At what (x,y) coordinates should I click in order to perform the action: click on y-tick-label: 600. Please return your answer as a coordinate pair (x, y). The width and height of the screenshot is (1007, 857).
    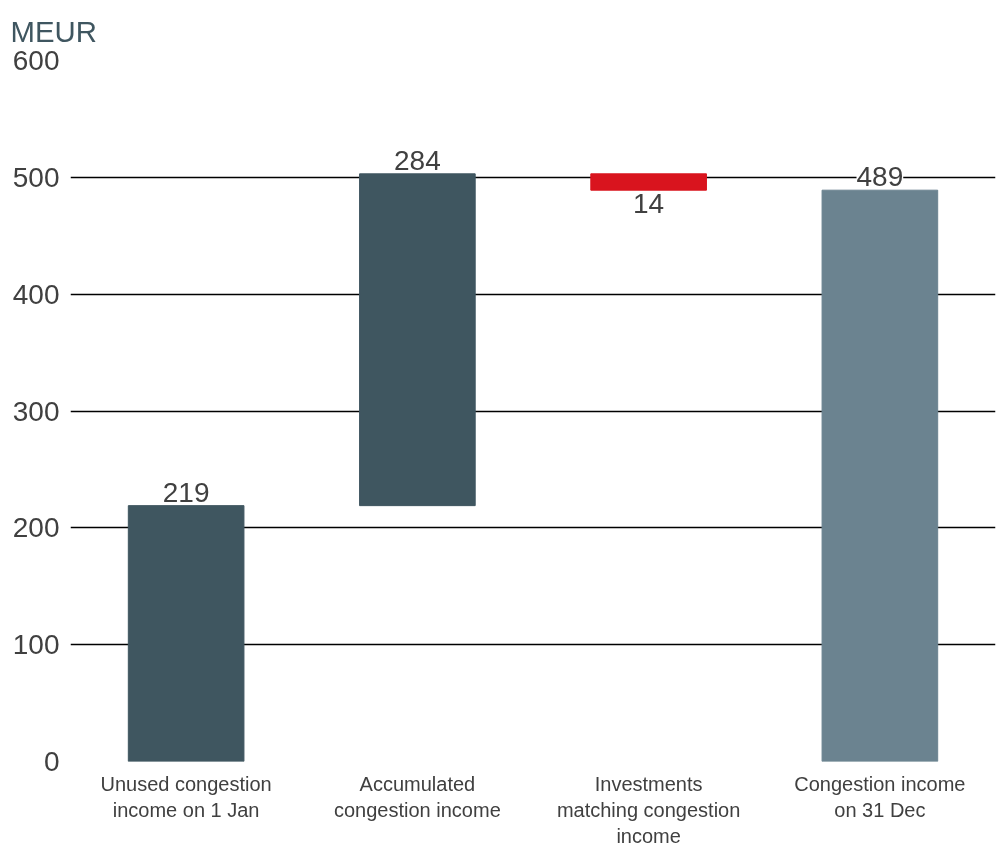
    Looking at the image, I should click on (36, 60).